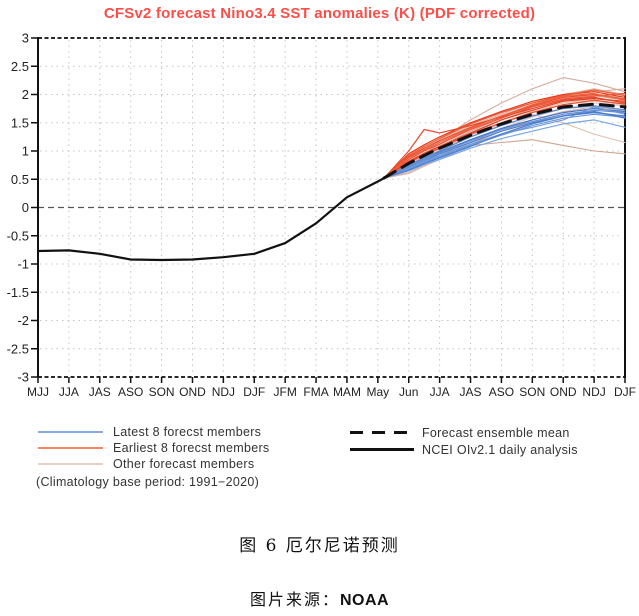 The width and height of the screenshot is (639, 616). What do you see at coordinates (284, 392) in the screenshot?
I see `x-tick-label: JFM` at bounding box center [284, 392].